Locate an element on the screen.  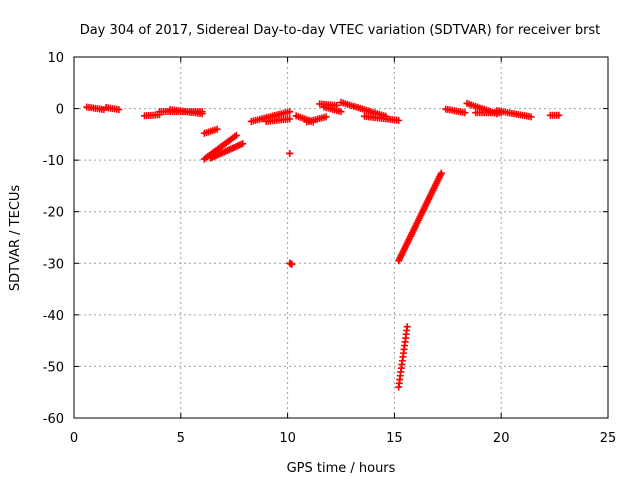
x-tick-label: 10 is located at coordinates (287, 438).